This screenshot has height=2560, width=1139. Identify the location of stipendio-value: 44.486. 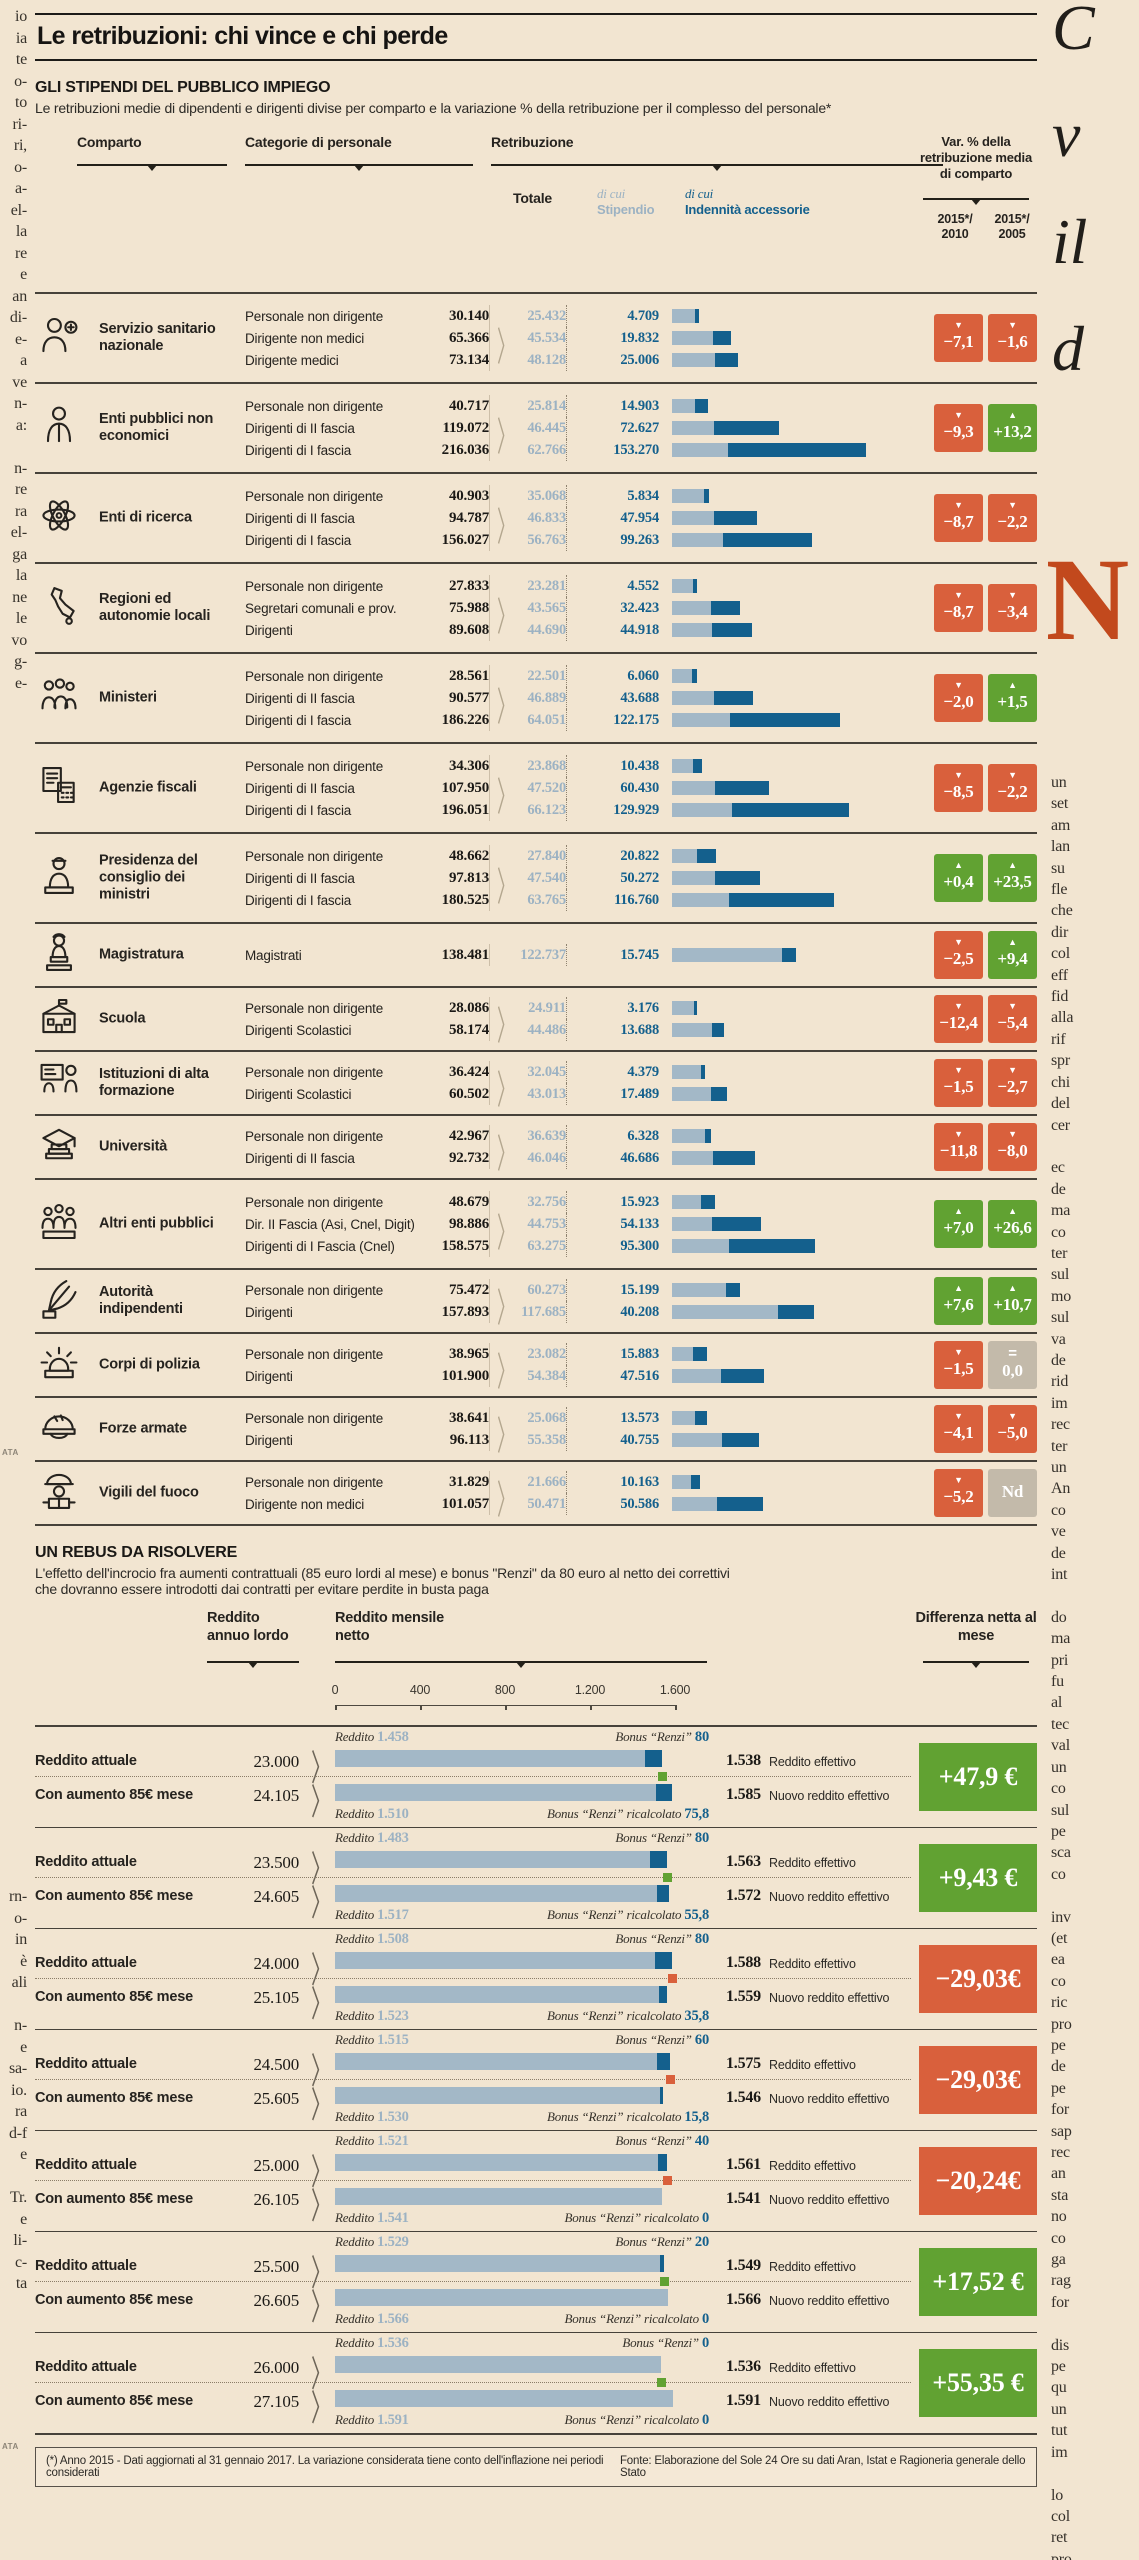
(527, 1030).